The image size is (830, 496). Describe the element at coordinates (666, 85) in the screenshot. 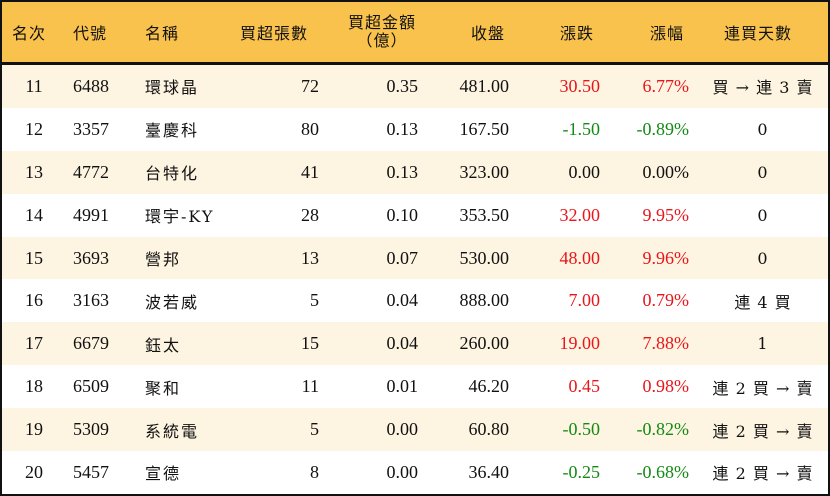

I see `change-pct-cell: 6.77%` at that location.